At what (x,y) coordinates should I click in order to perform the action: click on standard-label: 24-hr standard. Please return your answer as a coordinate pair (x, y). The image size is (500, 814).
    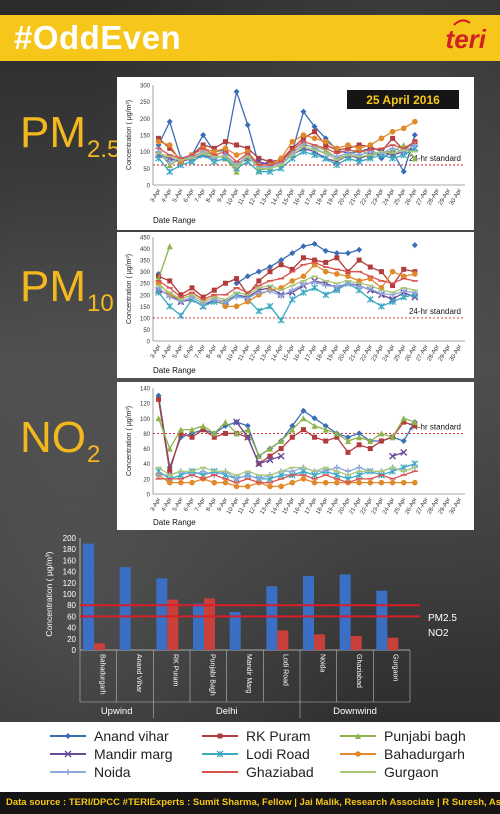
    Looking at the image, I should click on (435, 158).